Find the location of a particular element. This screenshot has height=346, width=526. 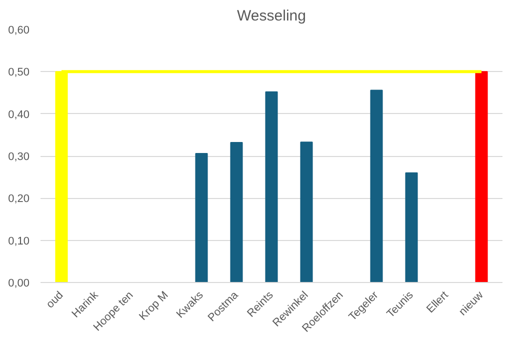

y-tick-label: 0,60 is located at coordinates (19, 30).